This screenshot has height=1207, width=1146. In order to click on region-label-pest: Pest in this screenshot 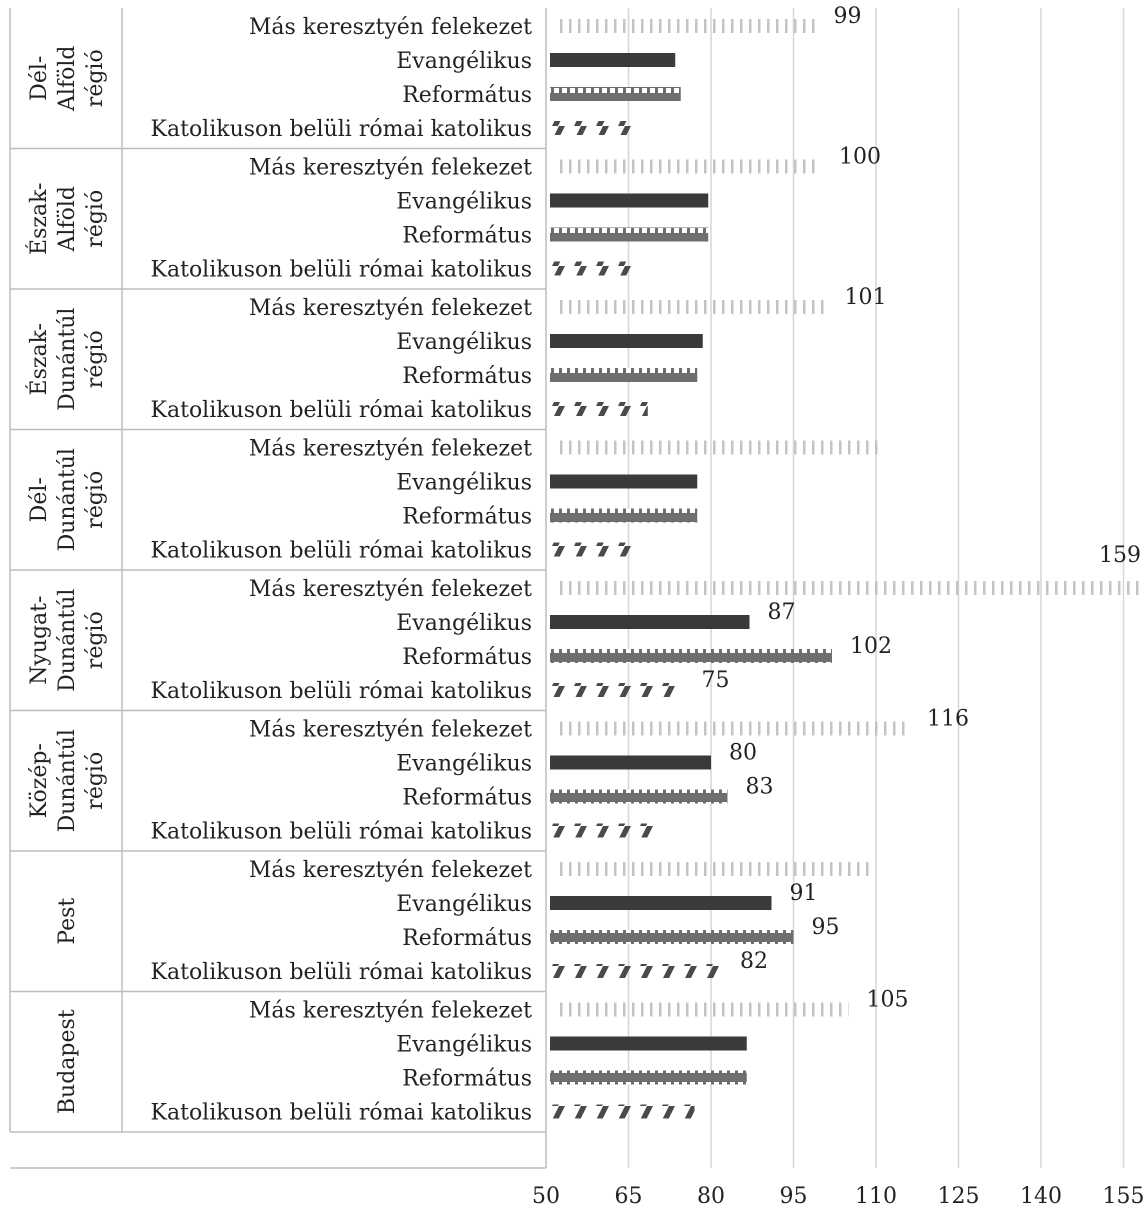, I will do `click(67, 921)`.